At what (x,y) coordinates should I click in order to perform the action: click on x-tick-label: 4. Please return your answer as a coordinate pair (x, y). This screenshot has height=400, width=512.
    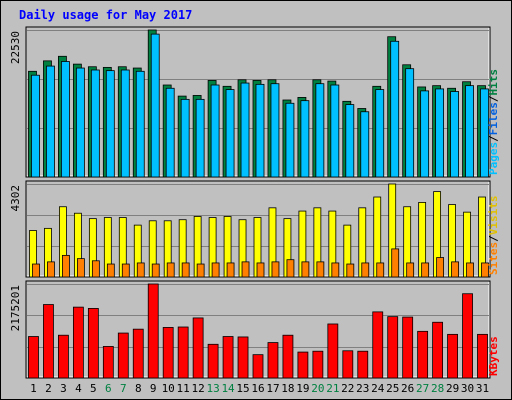
    Looking at the image, I should click on (78, 388).